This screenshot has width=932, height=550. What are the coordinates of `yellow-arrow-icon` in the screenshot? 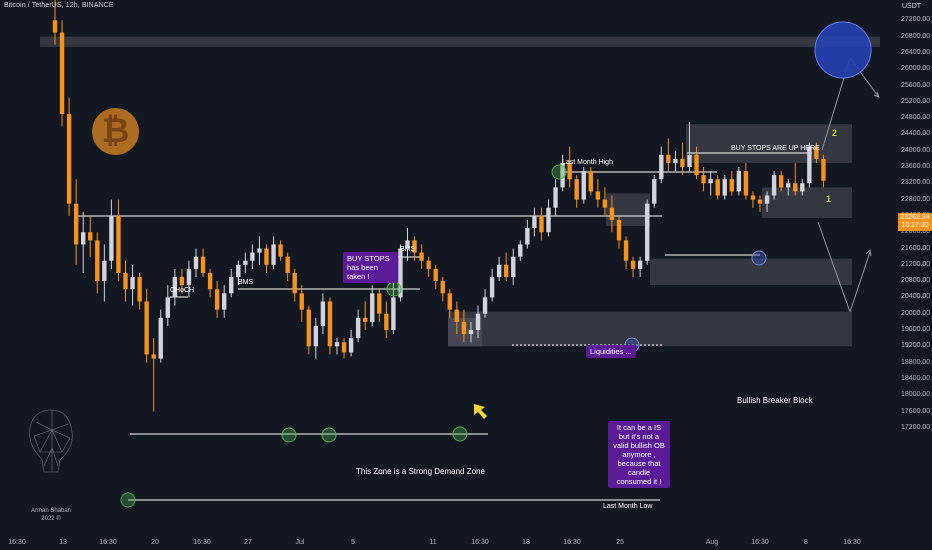 It's located at (480, 411).